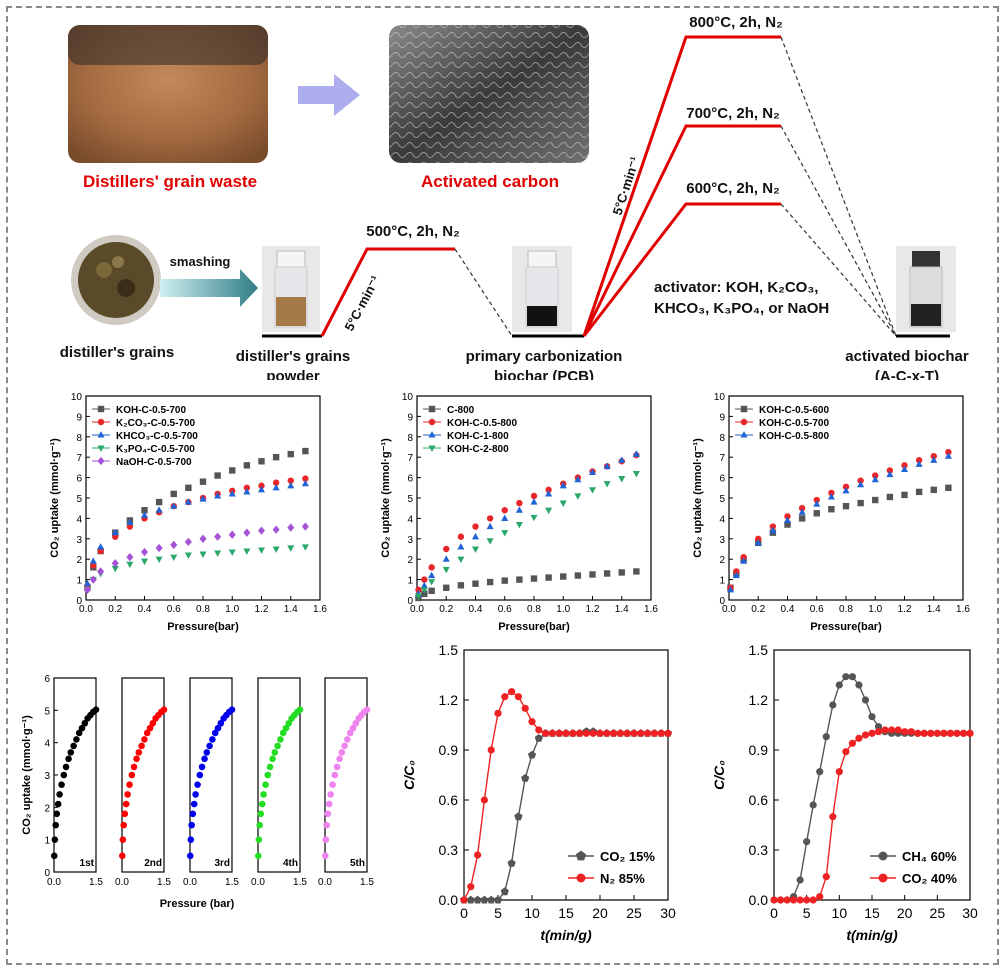  Describe the element at coordinates (197, 904) in the screenshot. I see `x-axis-label: Pressure (bar)` at that location.